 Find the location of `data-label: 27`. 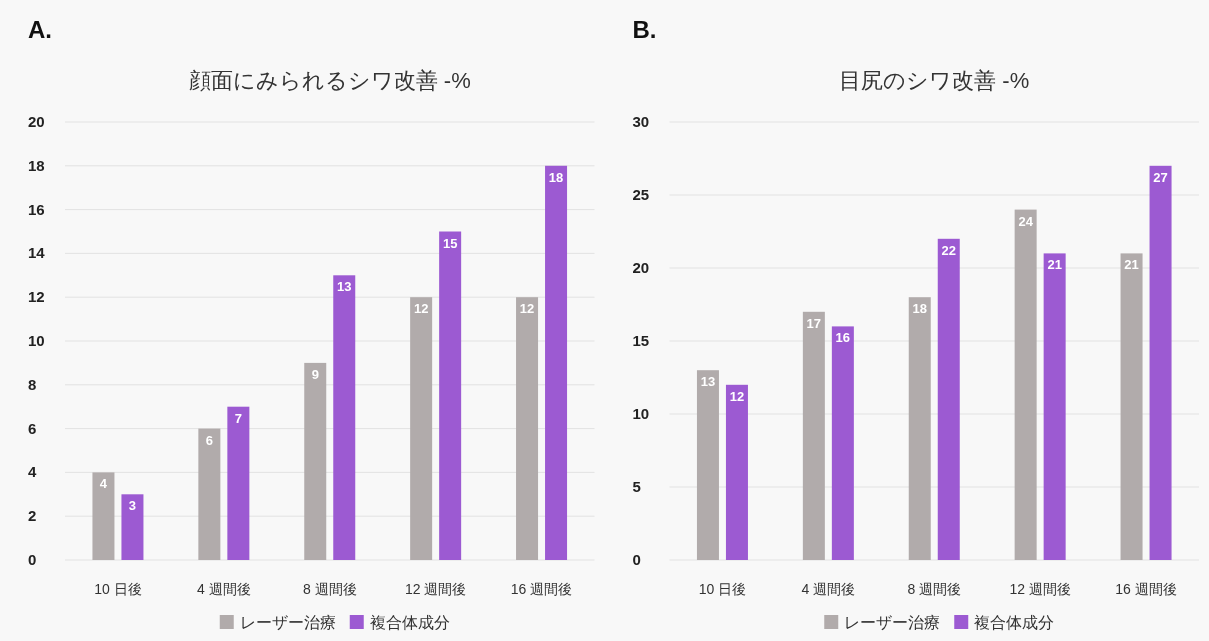

data-label: 27 is located at coordinates (1160, 177).